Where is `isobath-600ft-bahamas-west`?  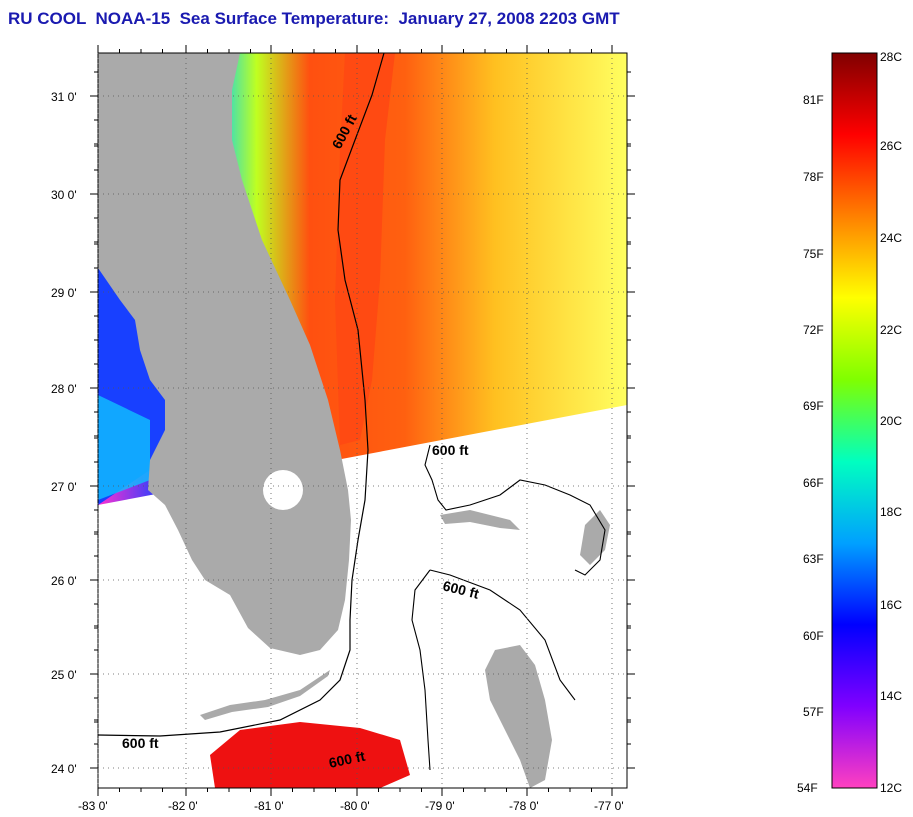 isobath-600ft-bahamas-west is located at coordinates (421, 670).